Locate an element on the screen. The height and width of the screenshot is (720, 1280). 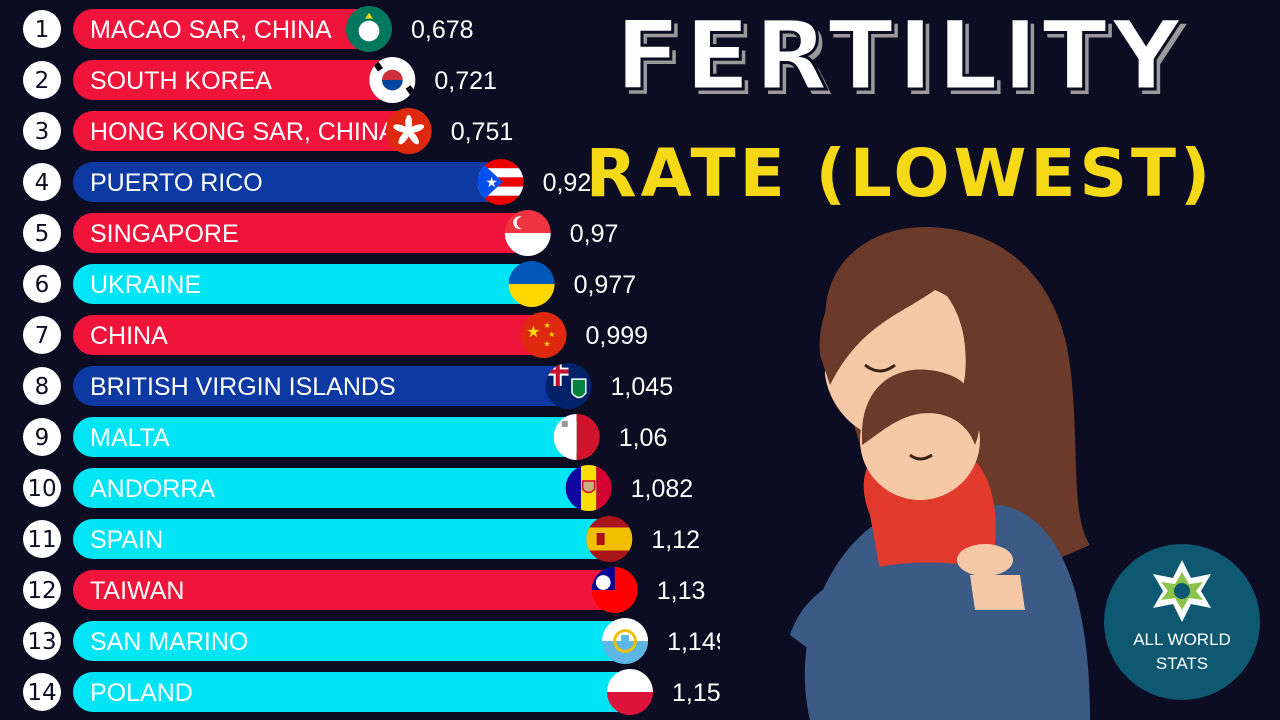
bar-label: SPAIN is located at coordinates (126, 540).